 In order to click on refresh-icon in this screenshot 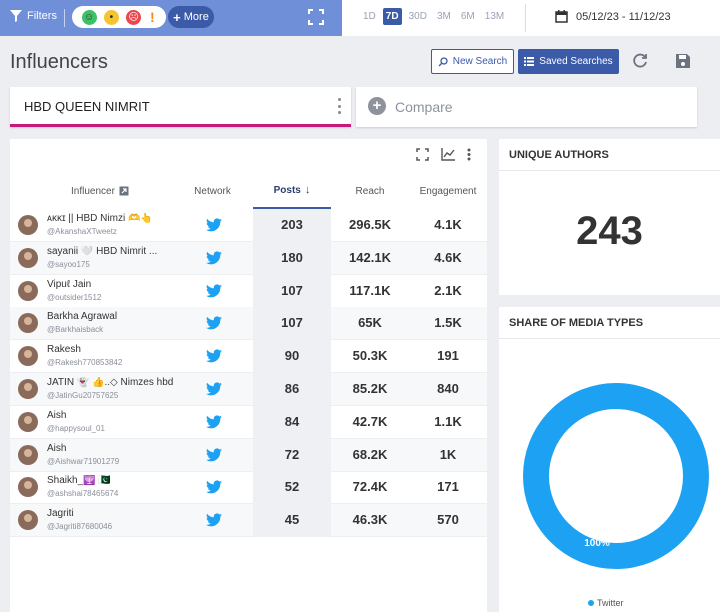, I will do `click(640, 61)`.